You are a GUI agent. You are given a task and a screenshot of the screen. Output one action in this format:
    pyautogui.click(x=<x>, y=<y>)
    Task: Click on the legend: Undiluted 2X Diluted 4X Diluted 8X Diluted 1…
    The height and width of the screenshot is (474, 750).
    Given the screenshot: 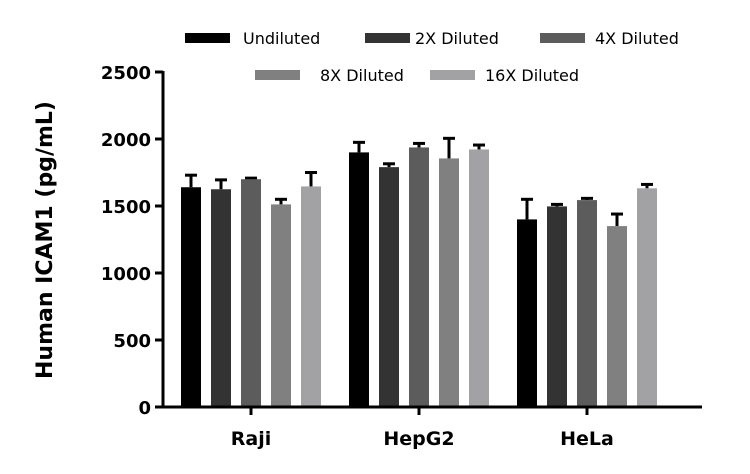 What is the action you would take?
    pyautogui.click(x=432, y=57)
    